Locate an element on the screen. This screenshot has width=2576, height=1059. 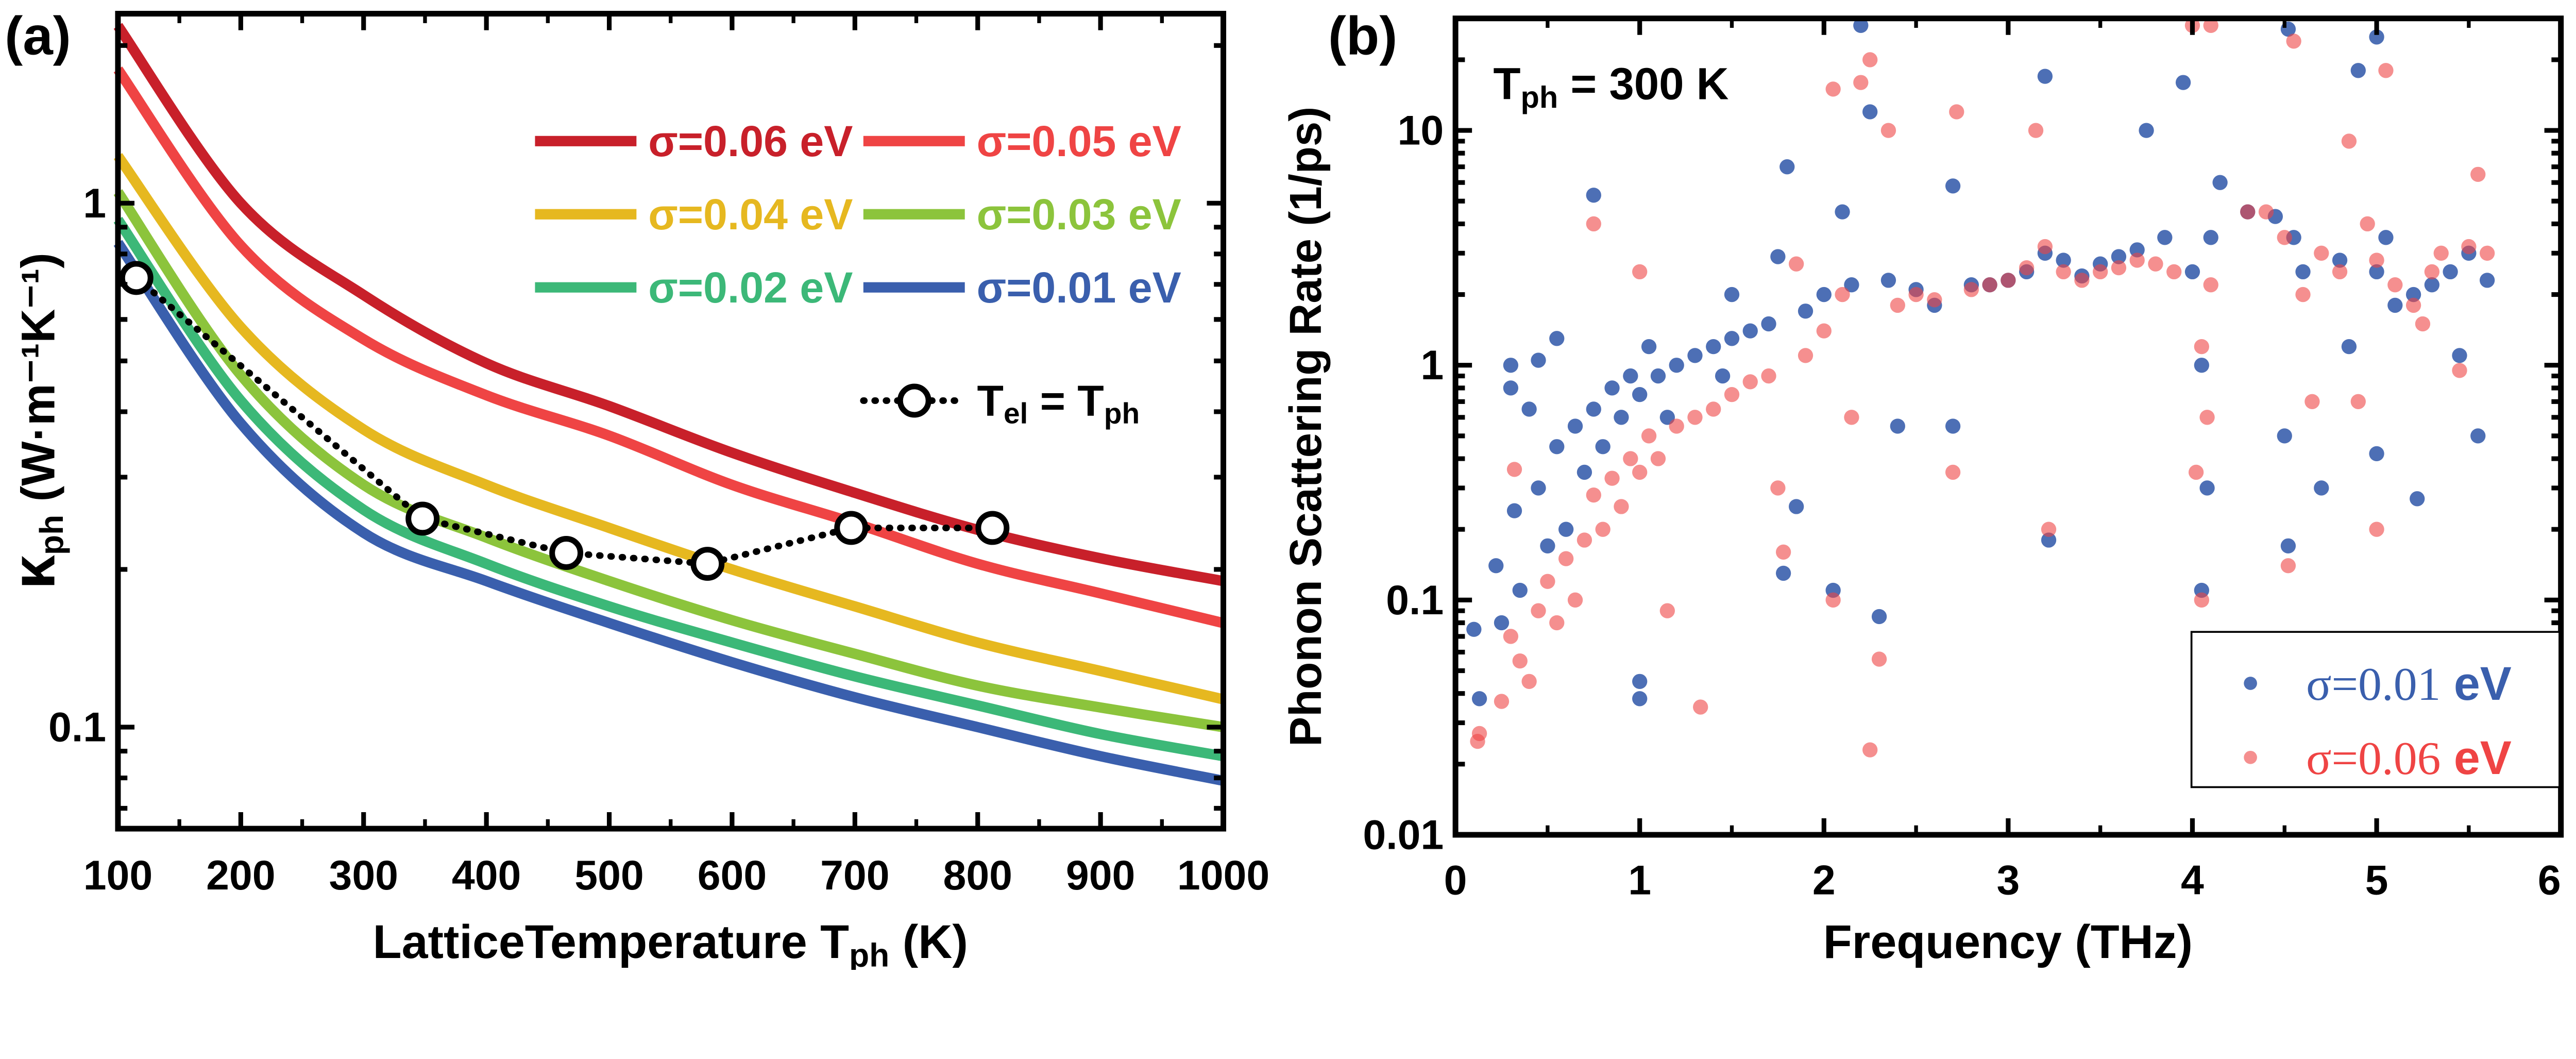
panel-label-b: (b) is located at coordinates (1362, 36).